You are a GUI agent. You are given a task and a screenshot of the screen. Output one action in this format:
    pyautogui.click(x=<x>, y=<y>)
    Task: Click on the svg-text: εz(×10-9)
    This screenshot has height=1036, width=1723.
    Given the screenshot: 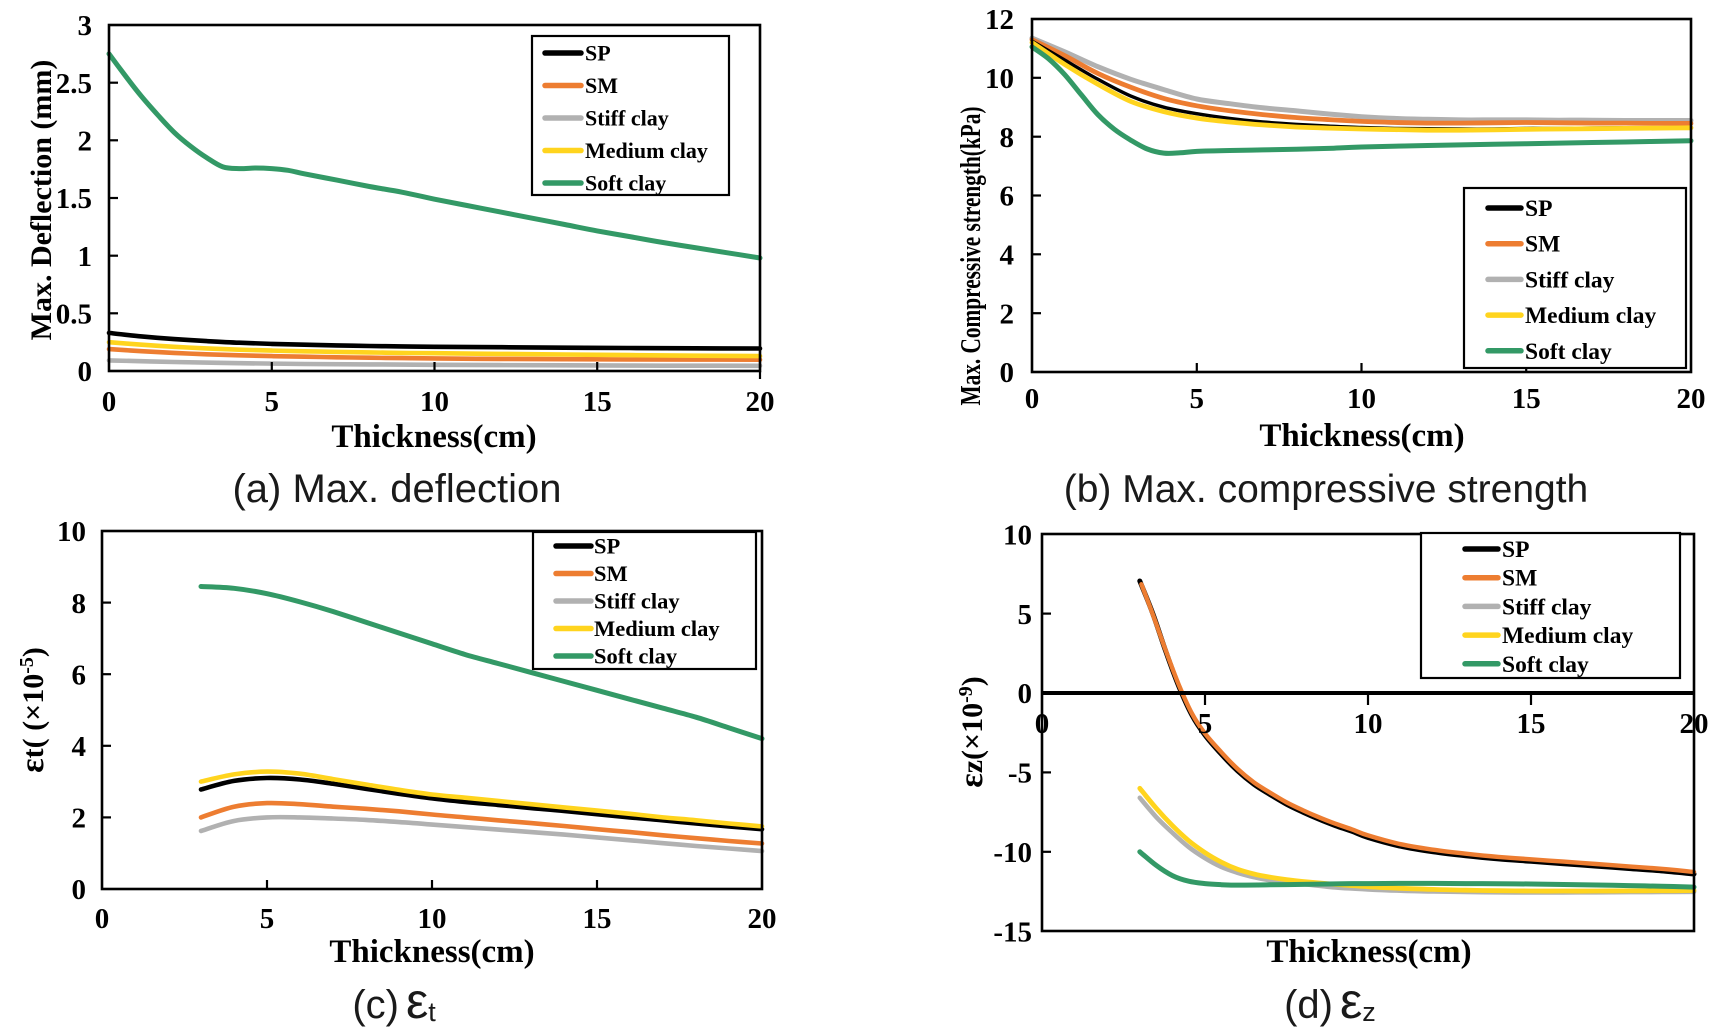 What is the action you would take?
    pyautogui.click(x=971, y=732)
    